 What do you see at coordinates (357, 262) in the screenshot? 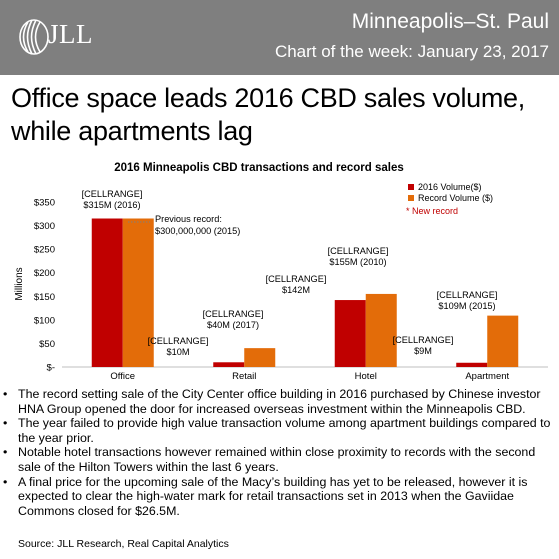
I see `data-label: $155M (2010)` at bounding box center [357, 262].